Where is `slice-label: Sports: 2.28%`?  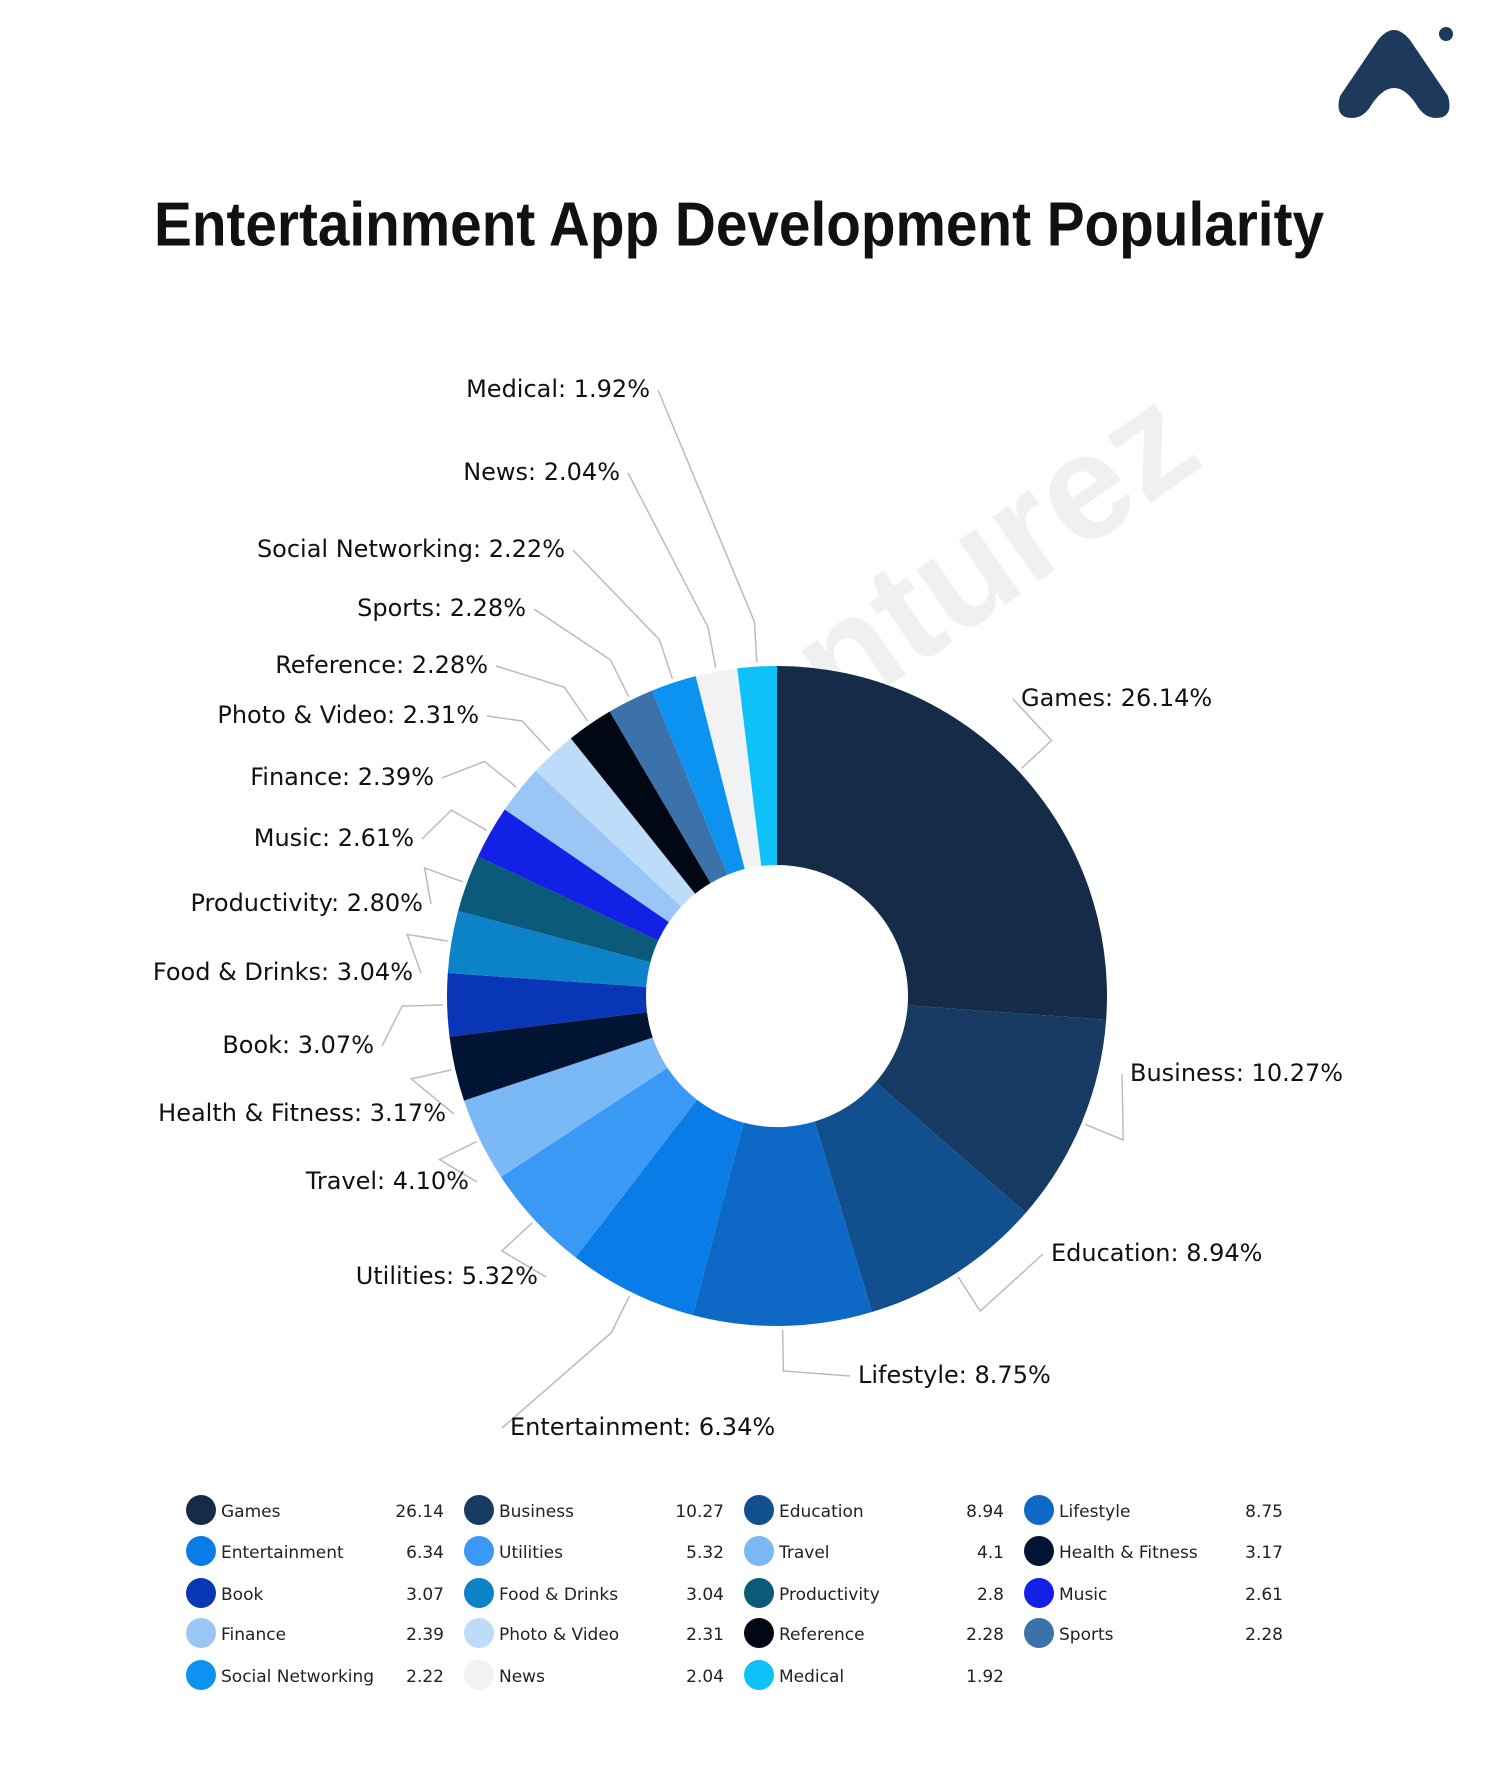 slice-label: Sports: 2.28% is located at coordinates (441, 608).